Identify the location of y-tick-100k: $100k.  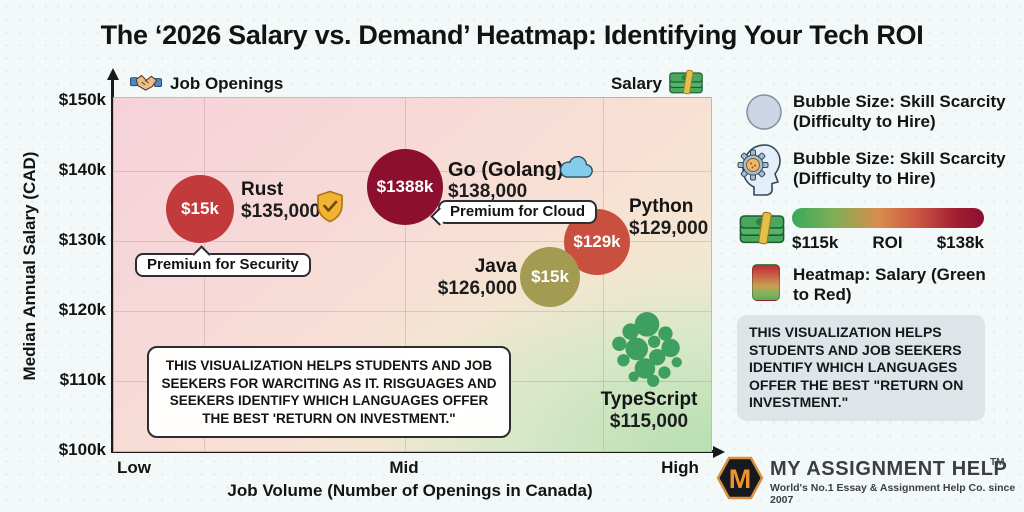
(82, 449).